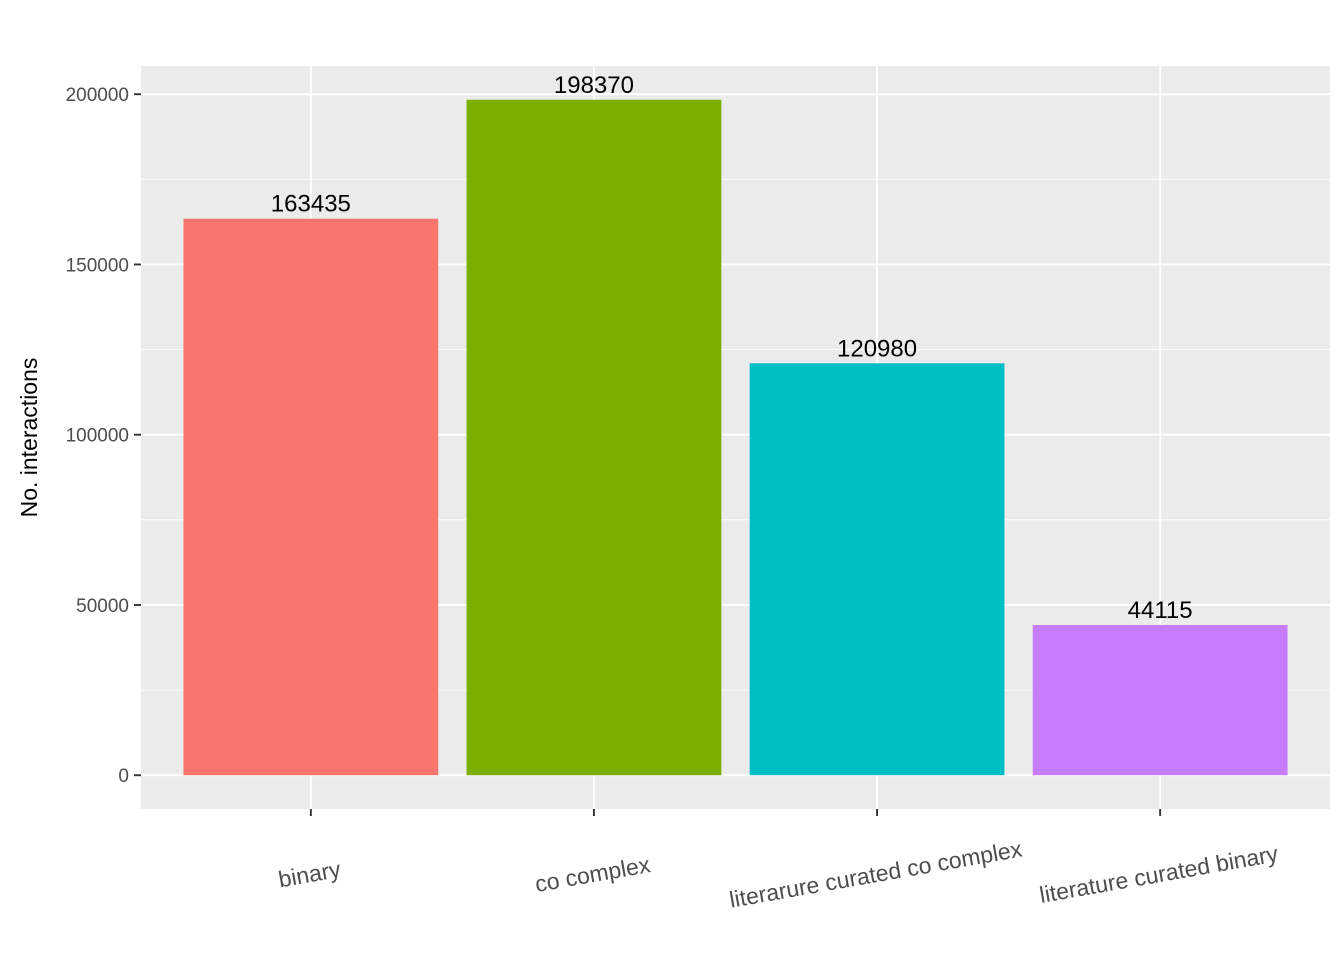 The width and height of the screenshot is (1344, 960). Describe the element at coordinates (877, 569) in the screenshot. I see `bar-literarure-curated-co-complex` at that location.